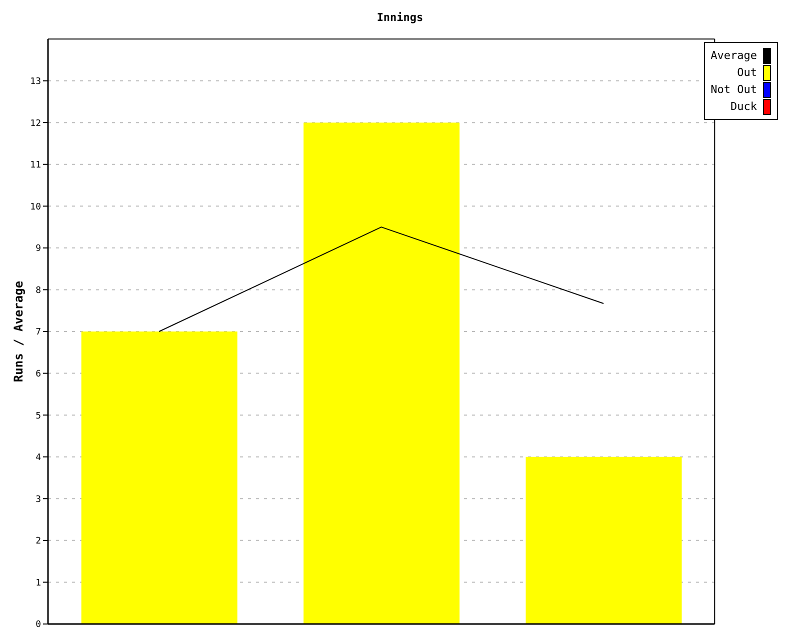  I want to click on y-tick-label: 2, so click(38, 541).